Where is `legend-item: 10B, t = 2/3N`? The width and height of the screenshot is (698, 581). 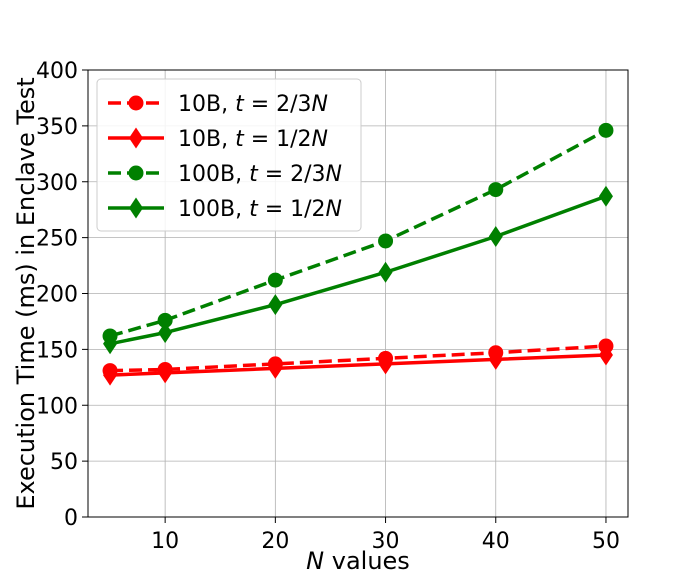 legend-item: 10B, t = 2/3N is located at coordinates (218, 104).